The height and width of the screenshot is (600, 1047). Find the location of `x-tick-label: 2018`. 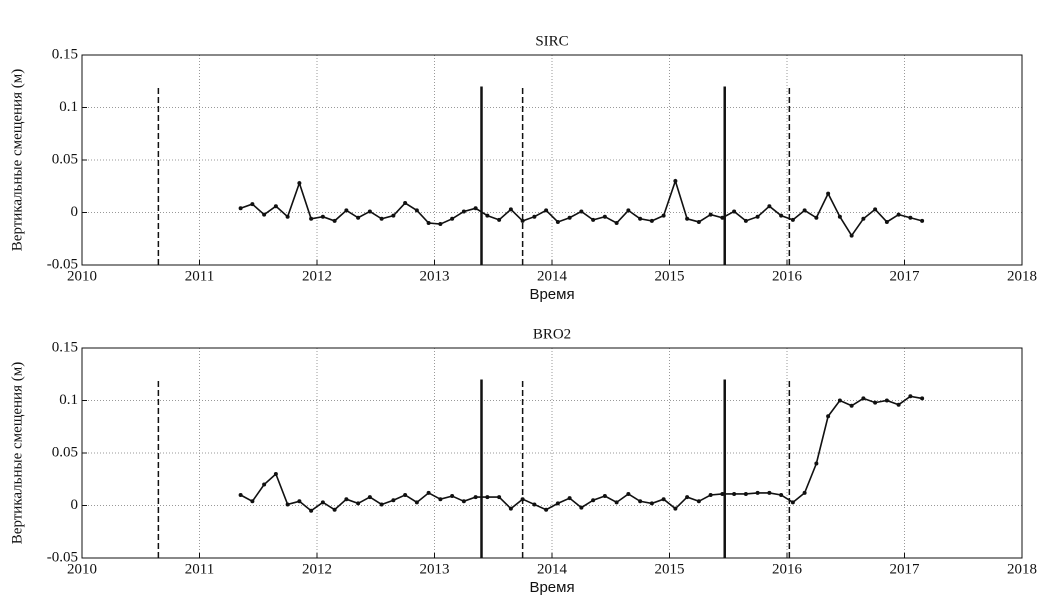

x-tick-label: 2018 is located at coordinates (1022, 569).